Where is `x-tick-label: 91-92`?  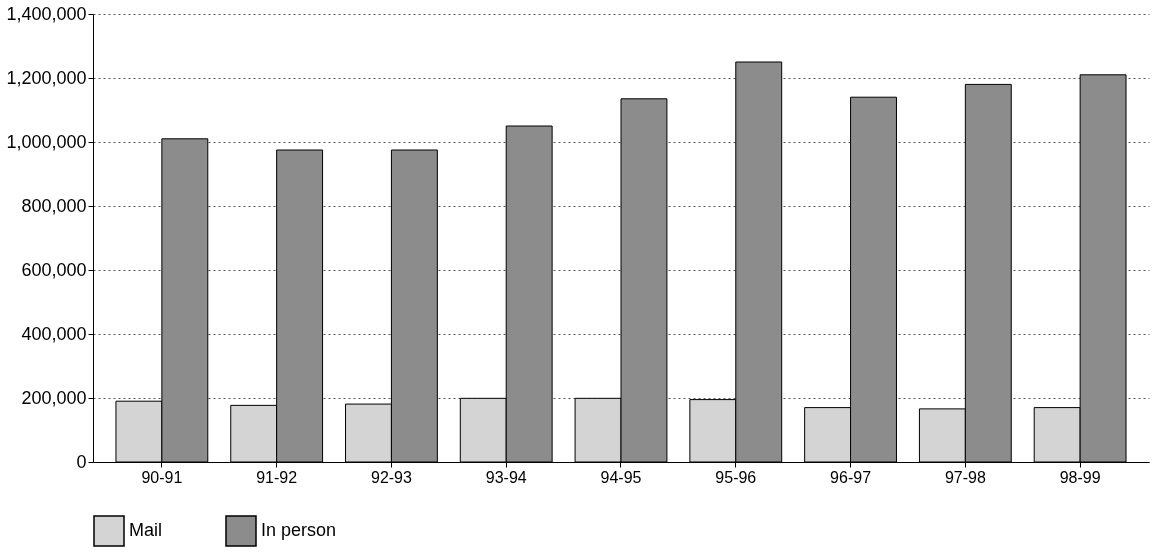
x-tick-label: 91-92 is located at coordinates (277, 477).